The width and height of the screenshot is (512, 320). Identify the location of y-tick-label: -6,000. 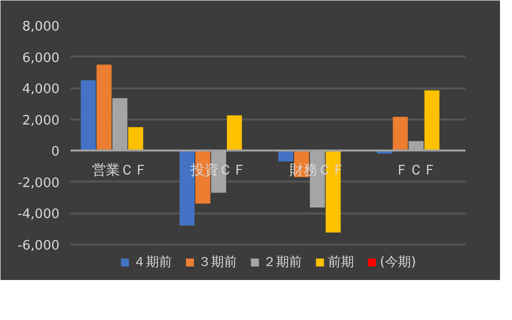
(39, 246).